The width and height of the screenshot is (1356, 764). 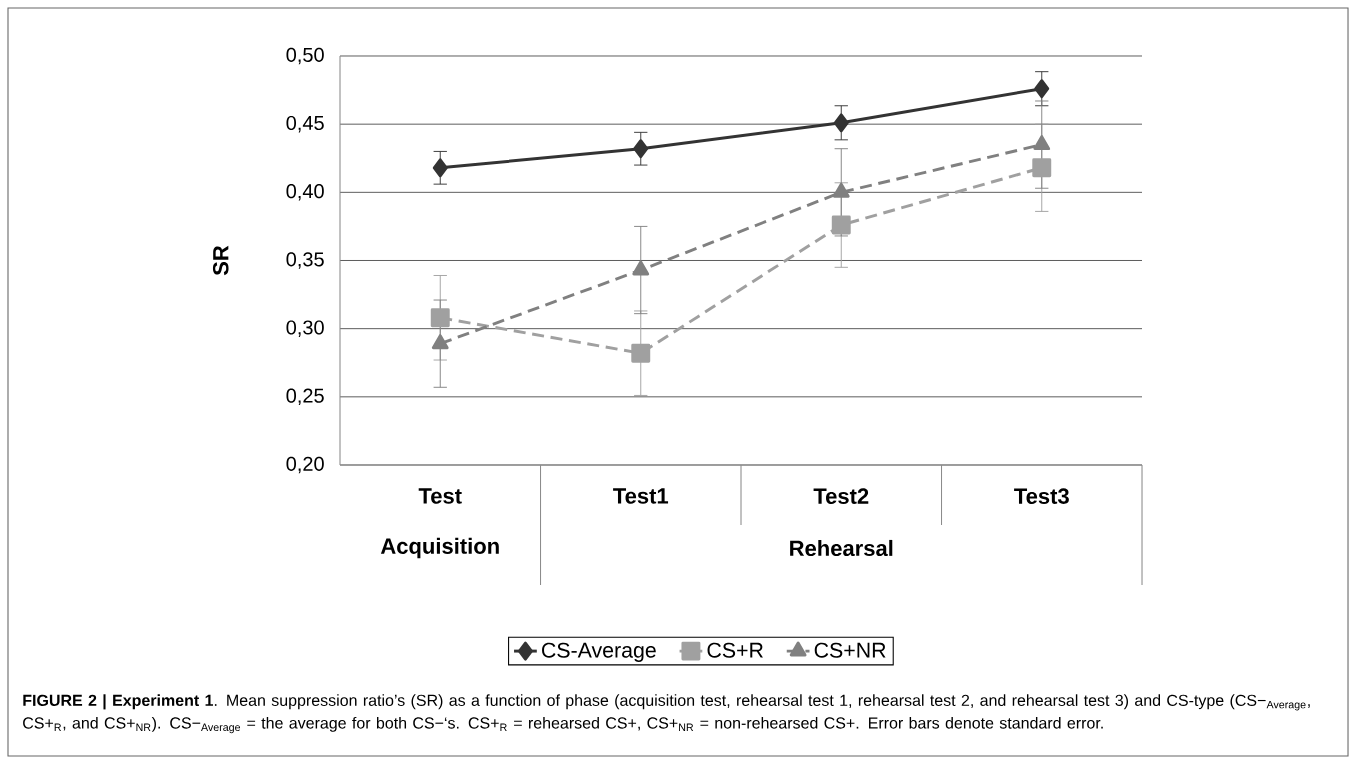 I want to click on y-tick-label: 0,20, so click(x=305, y=465).